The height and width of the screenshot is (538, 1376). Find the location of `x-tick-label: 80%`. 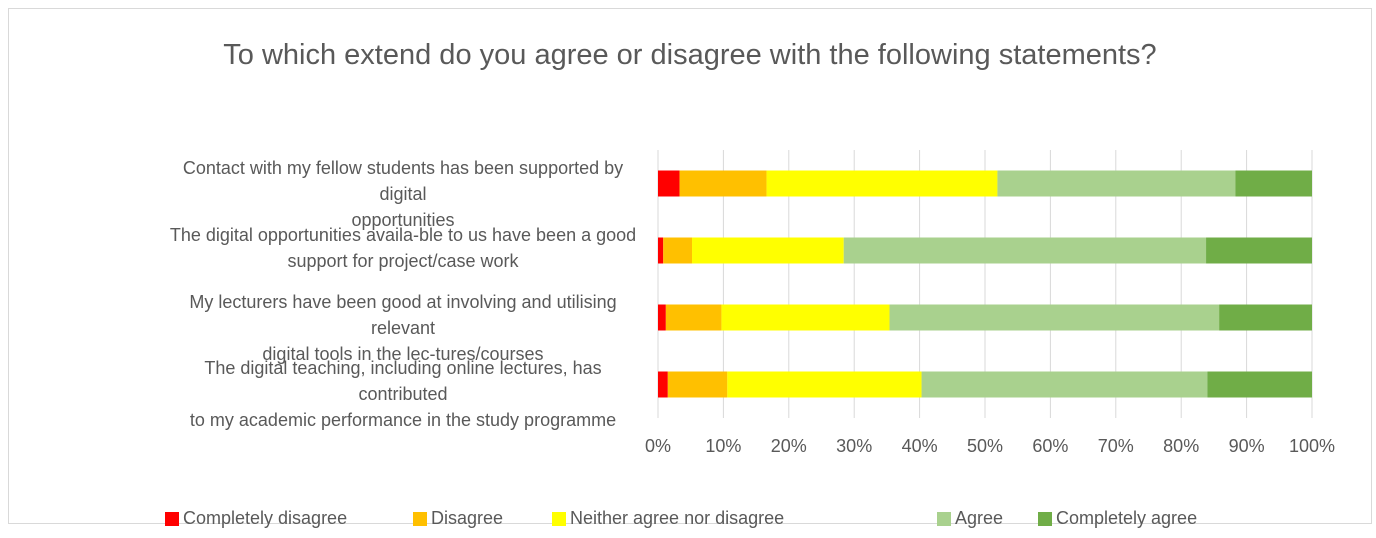

x-tick-label: 80% is located at coordinates (1181, 446).